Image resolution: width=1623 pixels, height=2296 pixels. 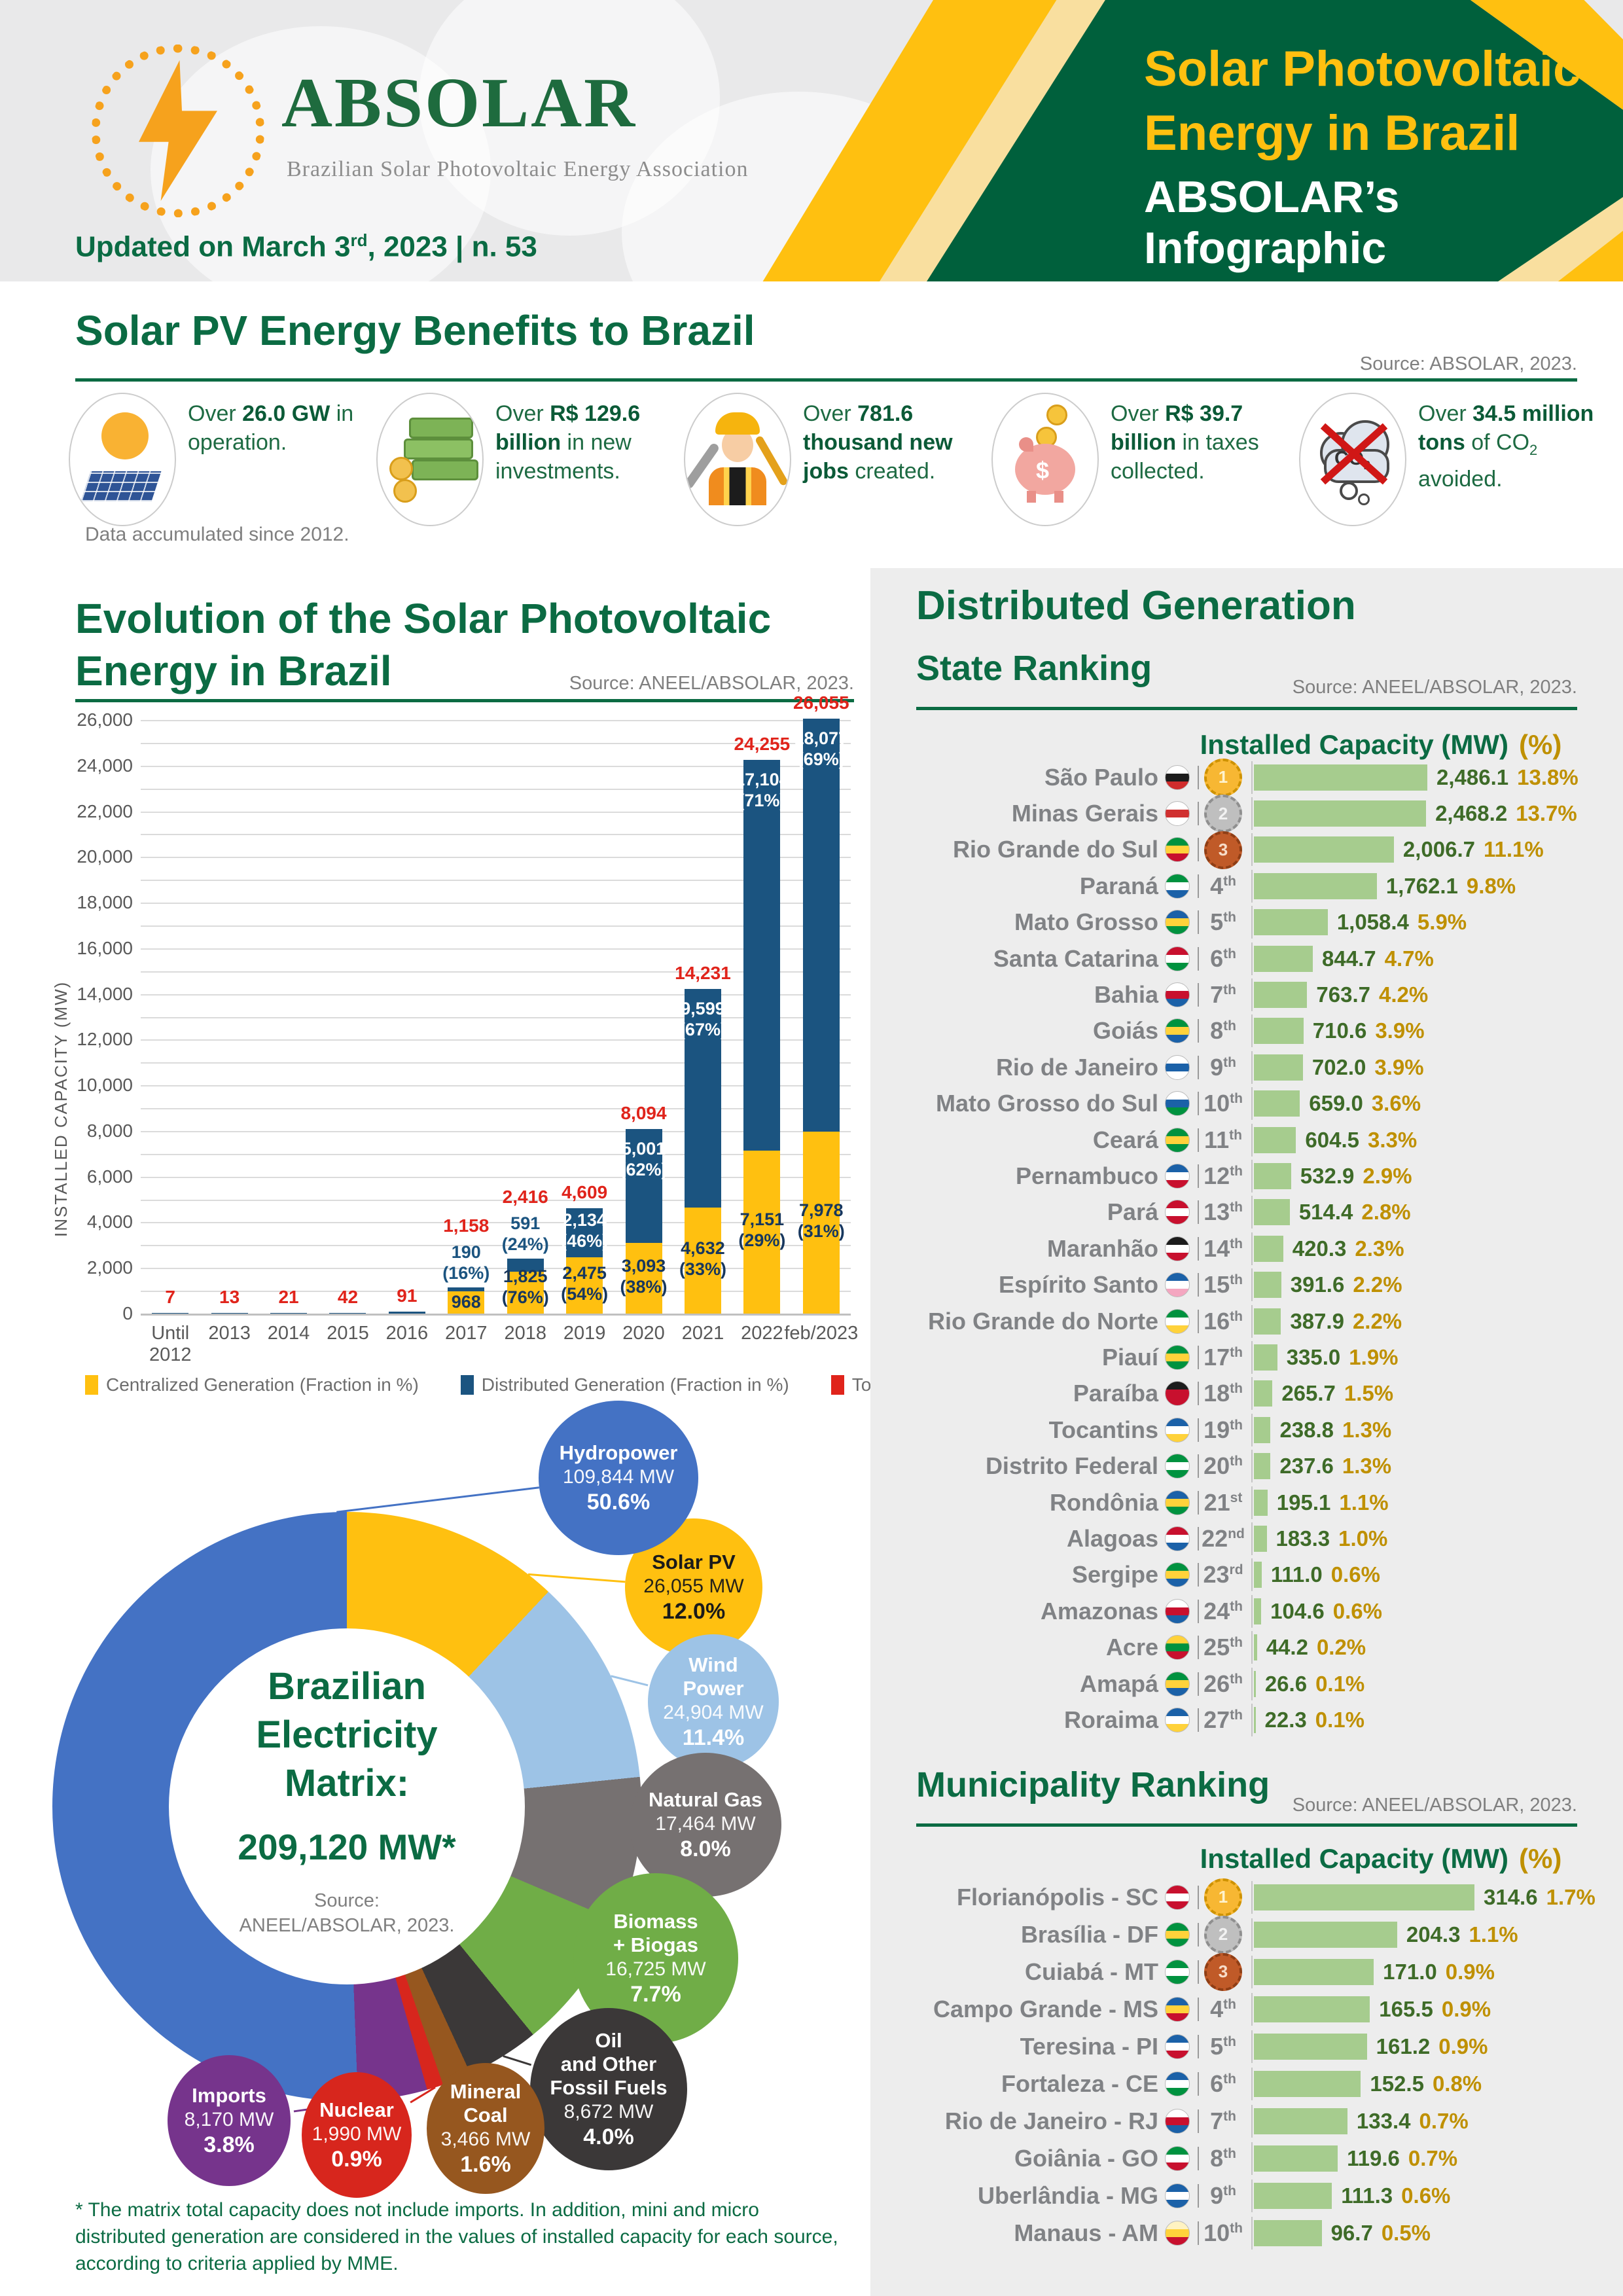 I want to click on co2-cloud-icon: CO2, so click(x=1353, y=459).